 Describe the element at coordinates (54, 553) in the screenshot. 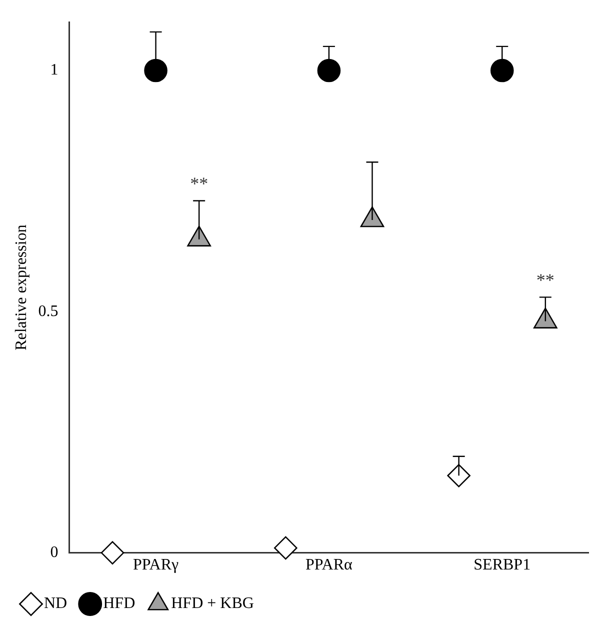

I see `y-tick-label: 0` at that location.